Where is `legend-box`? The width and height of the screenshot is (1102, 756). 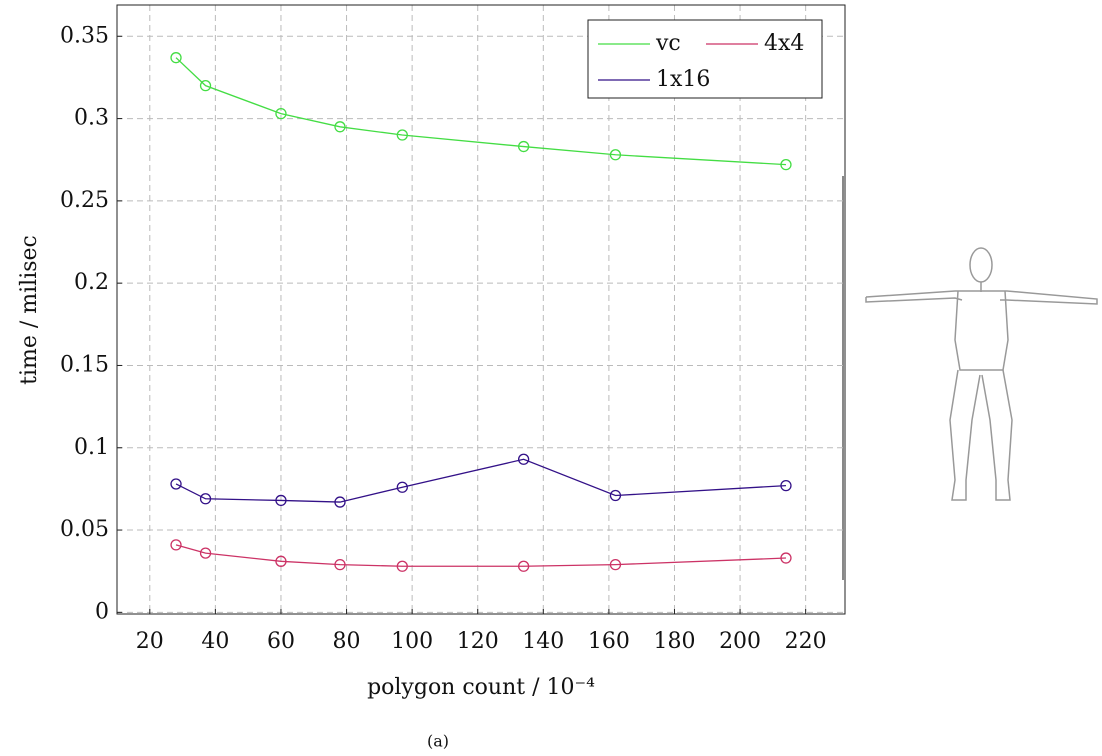
legend-box is located at coordinates (705, 59).